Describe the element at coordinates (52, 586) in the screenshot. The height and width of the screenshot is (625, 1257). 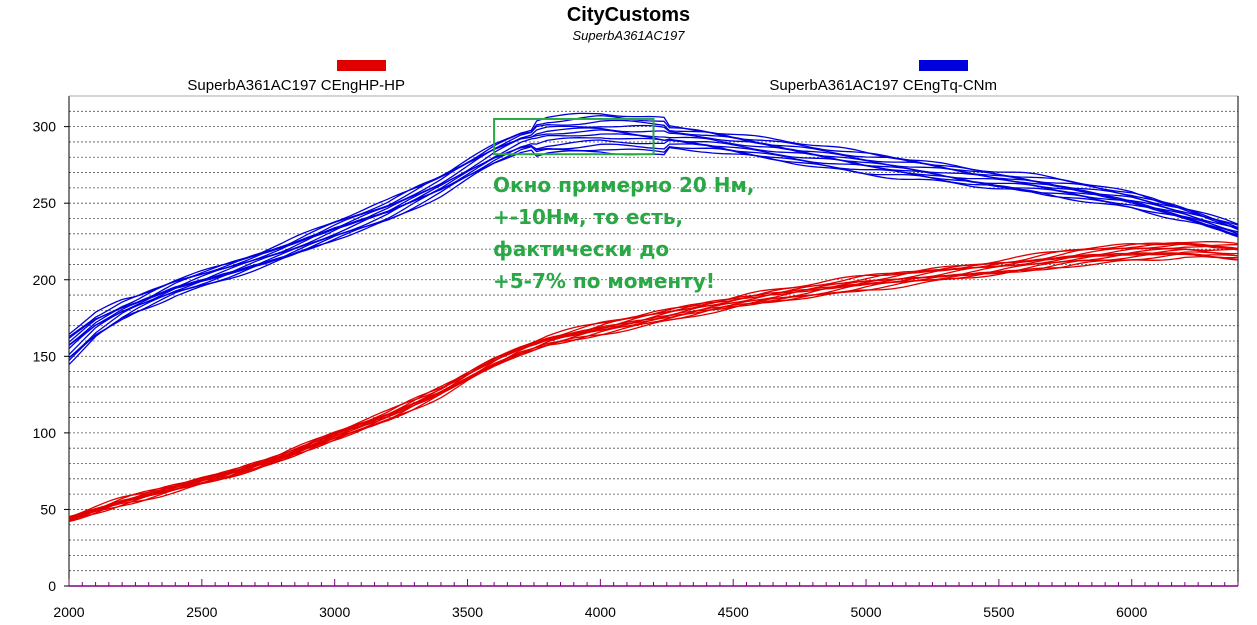
I see `y-tick-label: 0` at that location.